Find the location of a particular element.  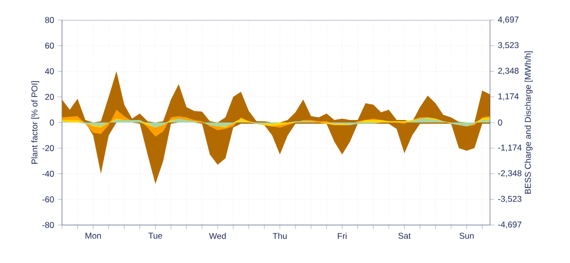

x-tick-label: Mon is located at coordinates (93, 235).